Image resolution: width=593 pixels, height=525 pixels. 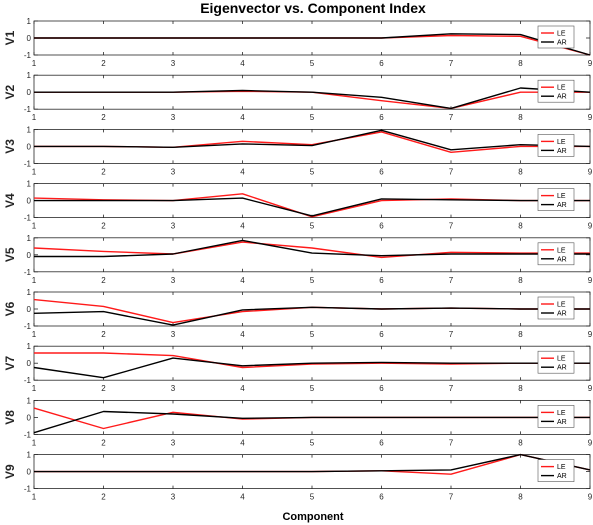 I want to click on panel-v3: -1 0 1 1 2 3 4 5 6 7 8 9 V3 LE AR, so click(x=298, y=150).